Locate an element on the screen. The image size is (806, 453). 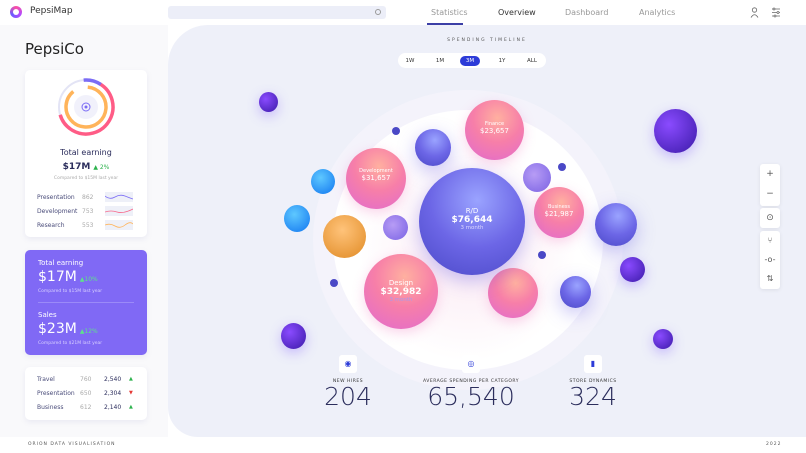
bubble-business: Business $21,987 is located at coordinates (559, 212).